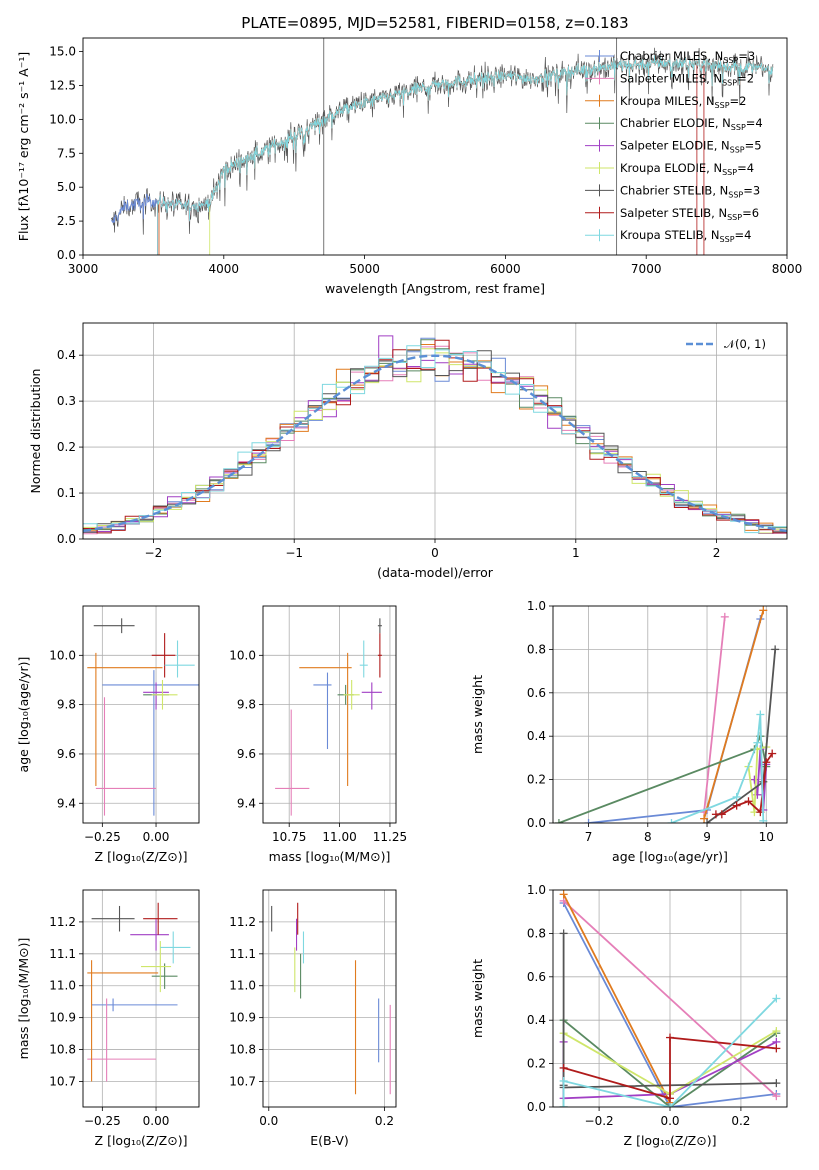  Describe the element at coordinates (673, 213) in the screenshot. I see `legend-entry-label: Salpeter STELIB, N` at that location.